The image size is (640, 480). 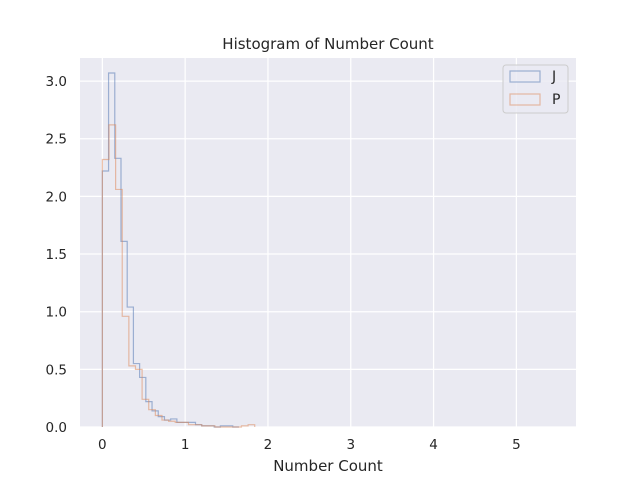 I want to click on chart-title: Histogram of Number Count, so click(x=327, y=44).